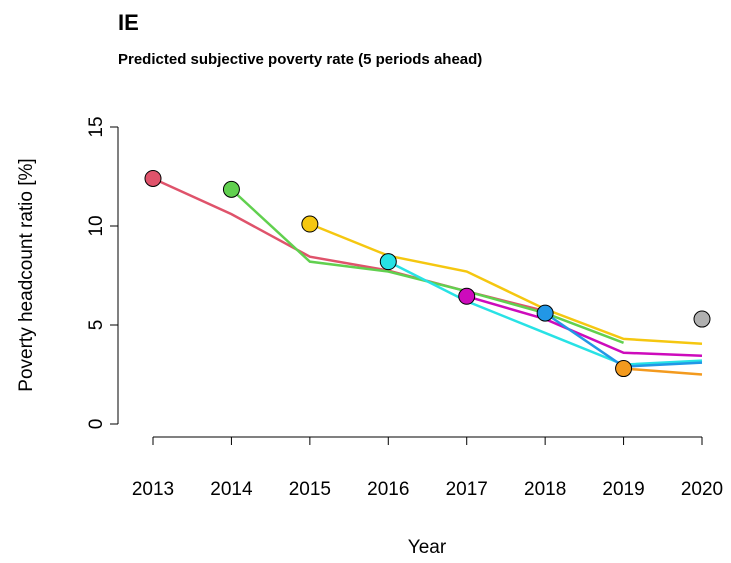  What do you see at coordinates (26, 274) in the screenshot?
I see `y-axis-label: Poverty headcount ratio [%]` at bounding box center [26, 274].